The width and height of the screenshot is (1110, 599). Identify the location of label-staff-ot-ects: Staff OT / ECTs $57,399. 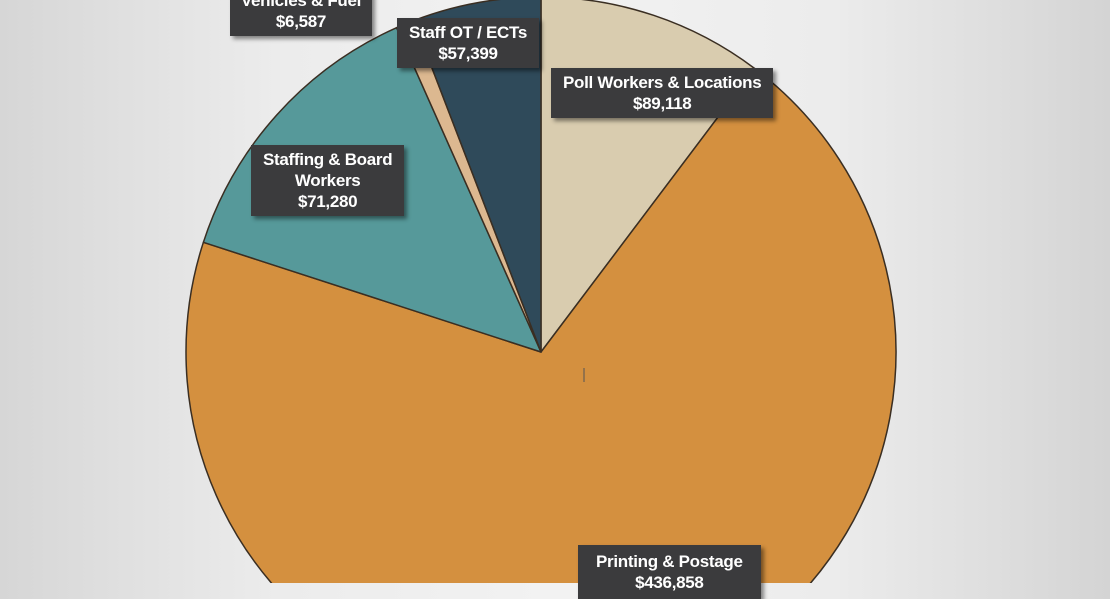
(468, 43).